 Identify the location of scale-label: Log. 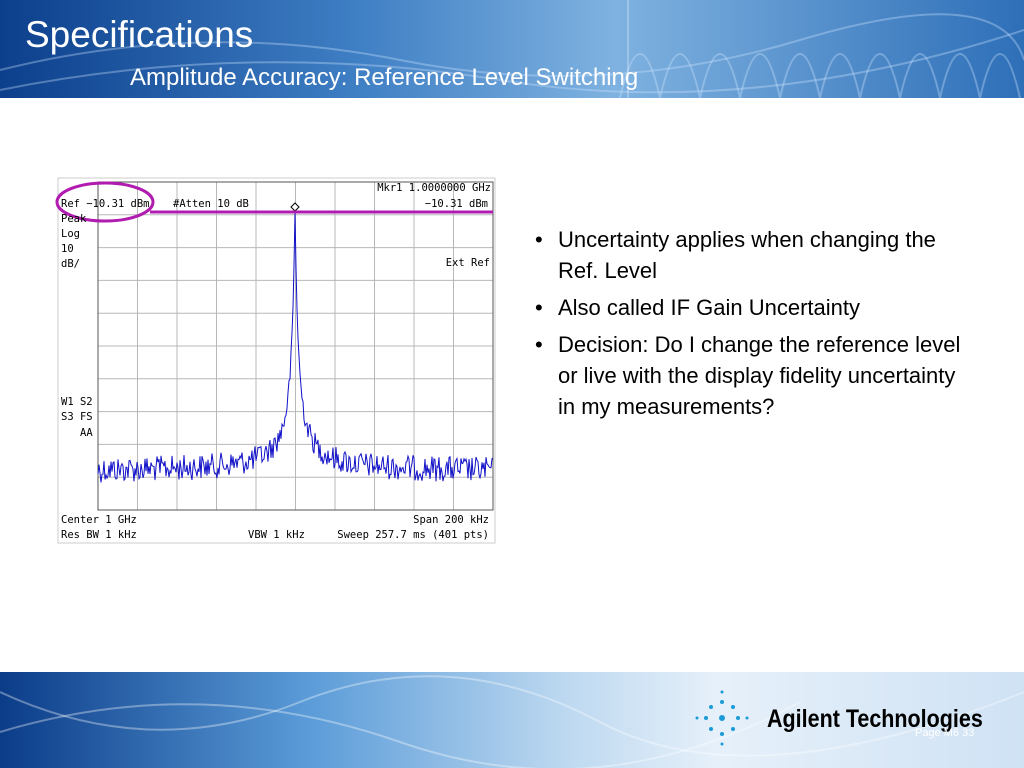
(70, 234).